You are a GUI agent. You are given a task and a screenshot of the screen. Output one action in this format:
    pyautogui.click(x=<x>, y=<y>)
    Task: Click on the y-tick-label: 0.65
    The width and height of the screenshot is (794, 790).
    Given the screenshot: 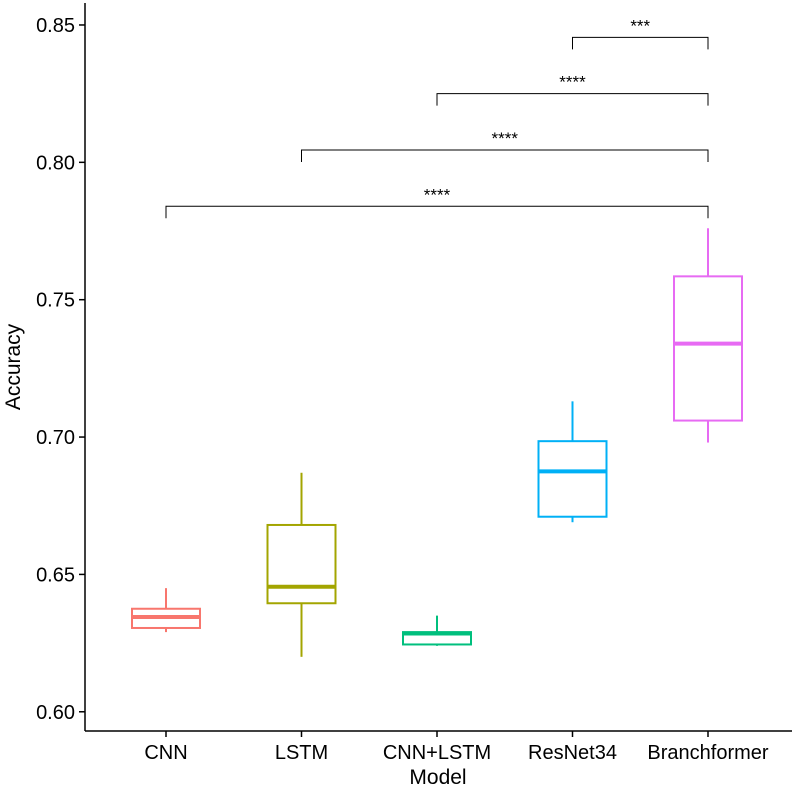 What is the action you would take?
    pyautogui.click(x=55, y=575)
    